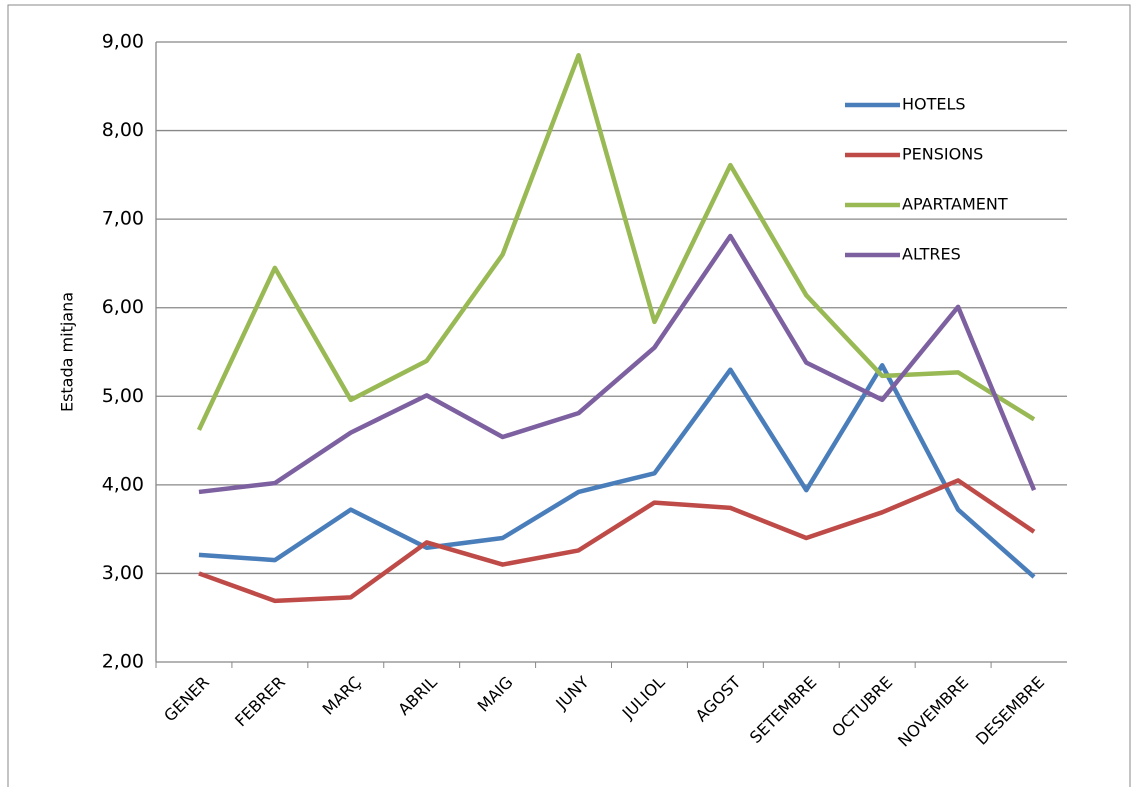 The image size is (1135, 787). I want to click on x-tick-label: JULIOL, so click(643, 698).